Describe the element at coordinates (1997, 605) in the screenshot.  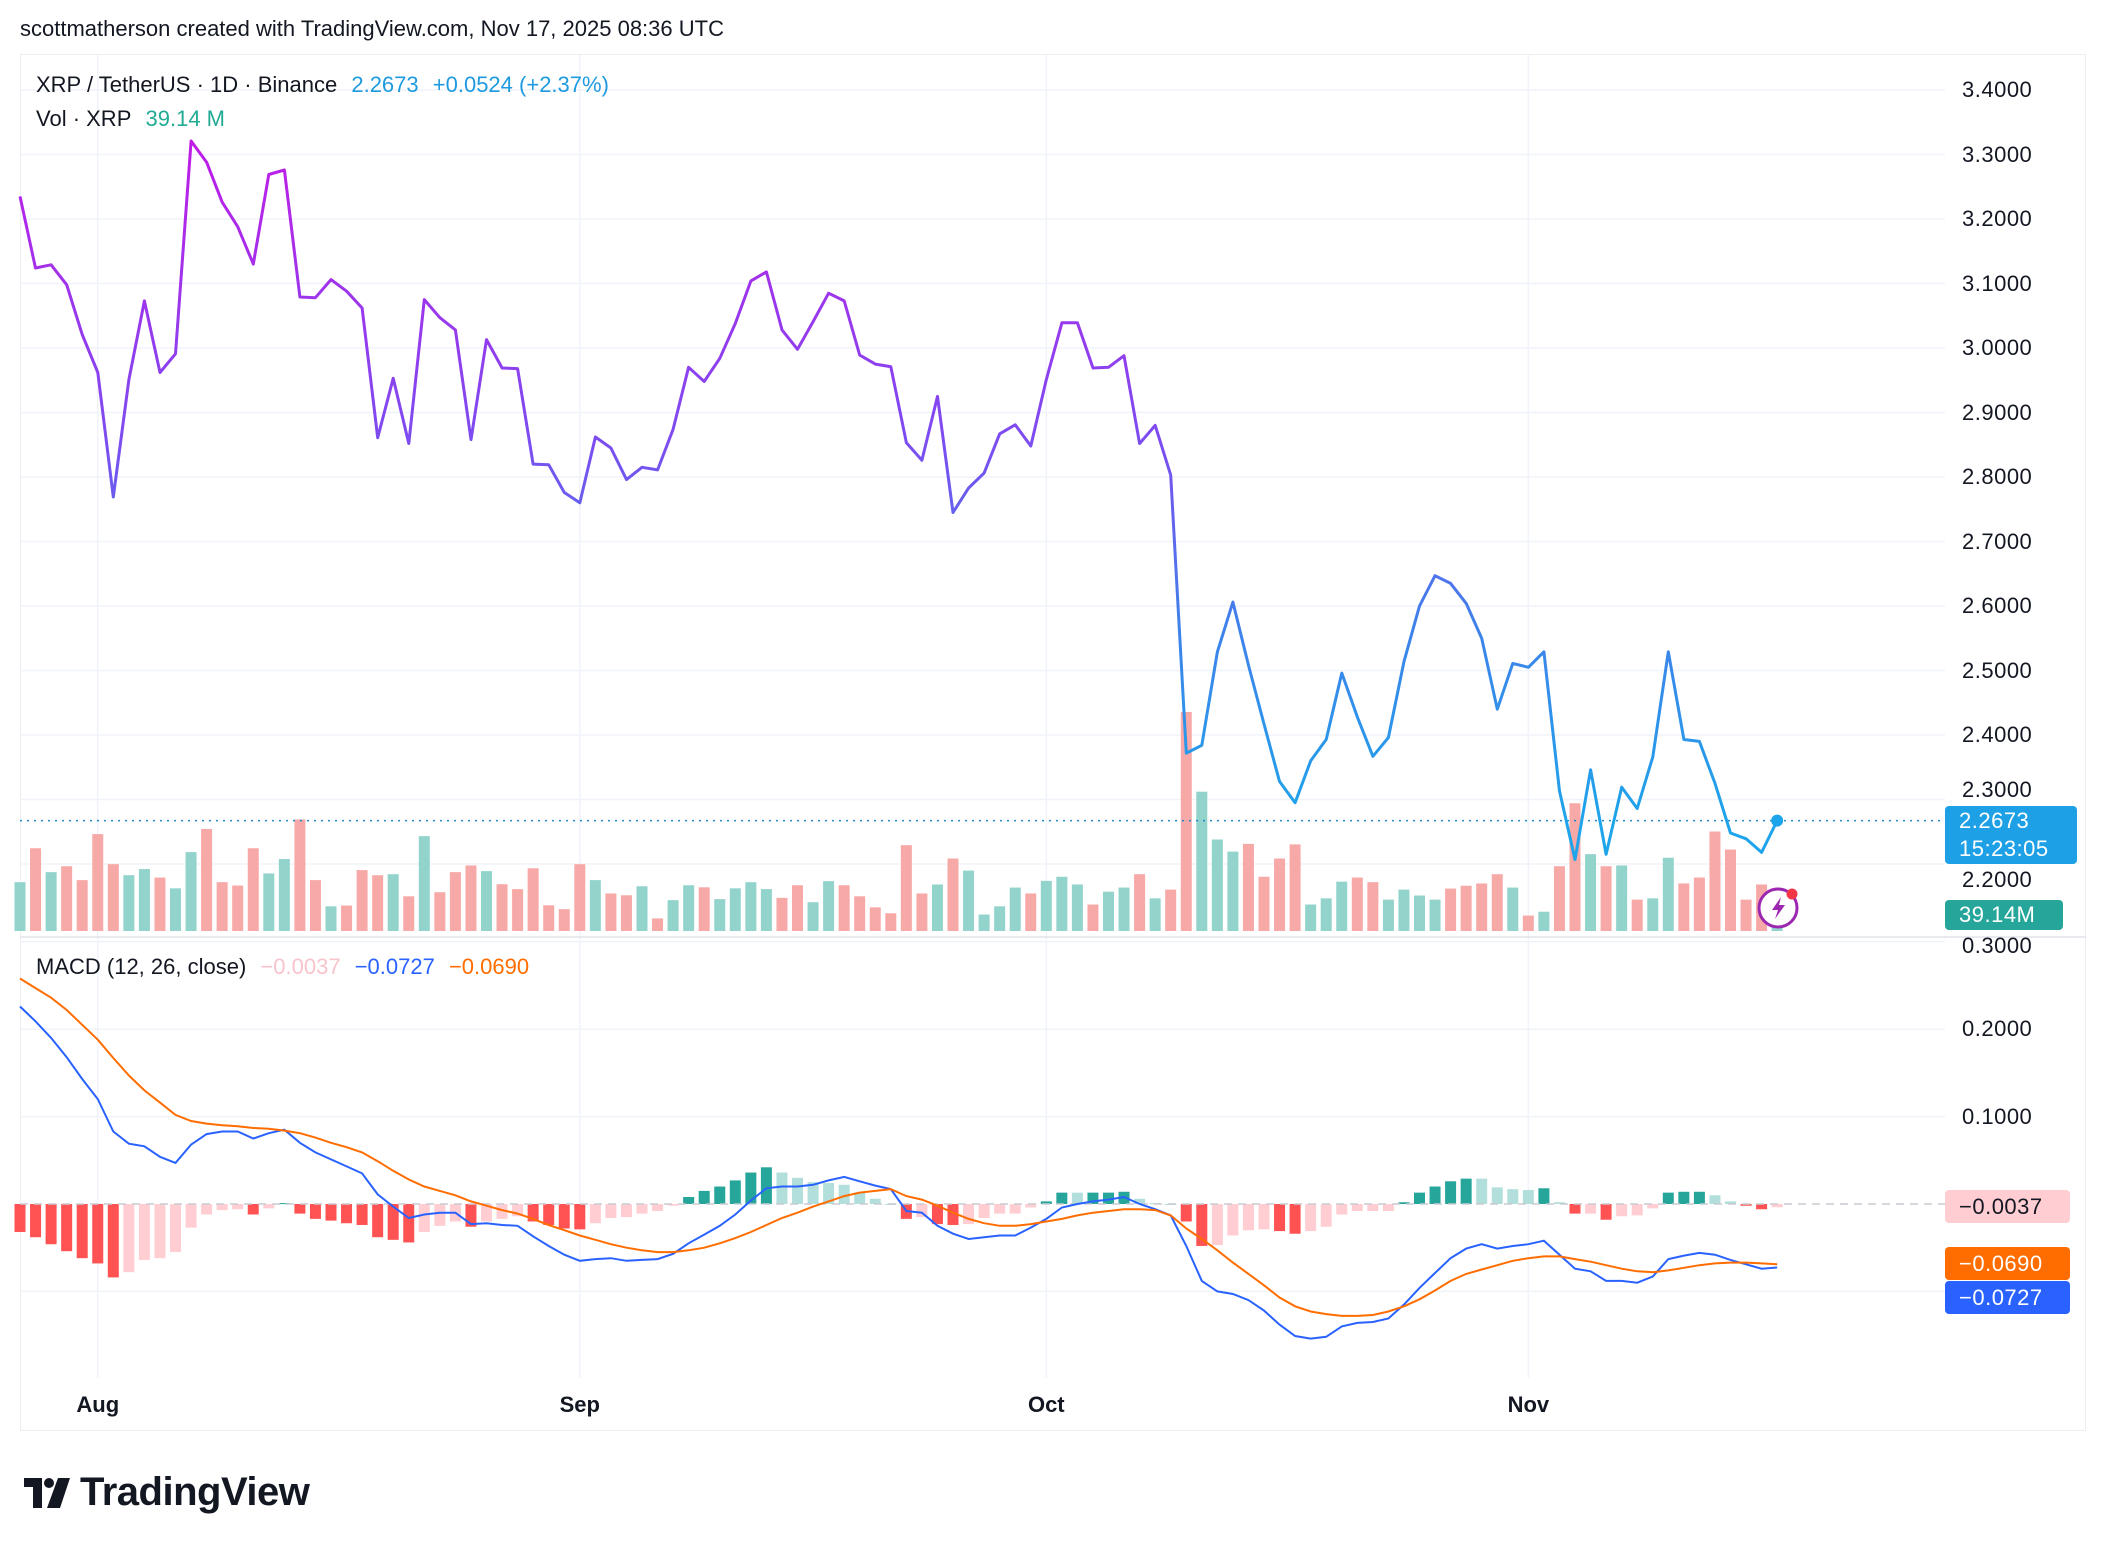
I see `price-axis-label: 2.6000` at that location.